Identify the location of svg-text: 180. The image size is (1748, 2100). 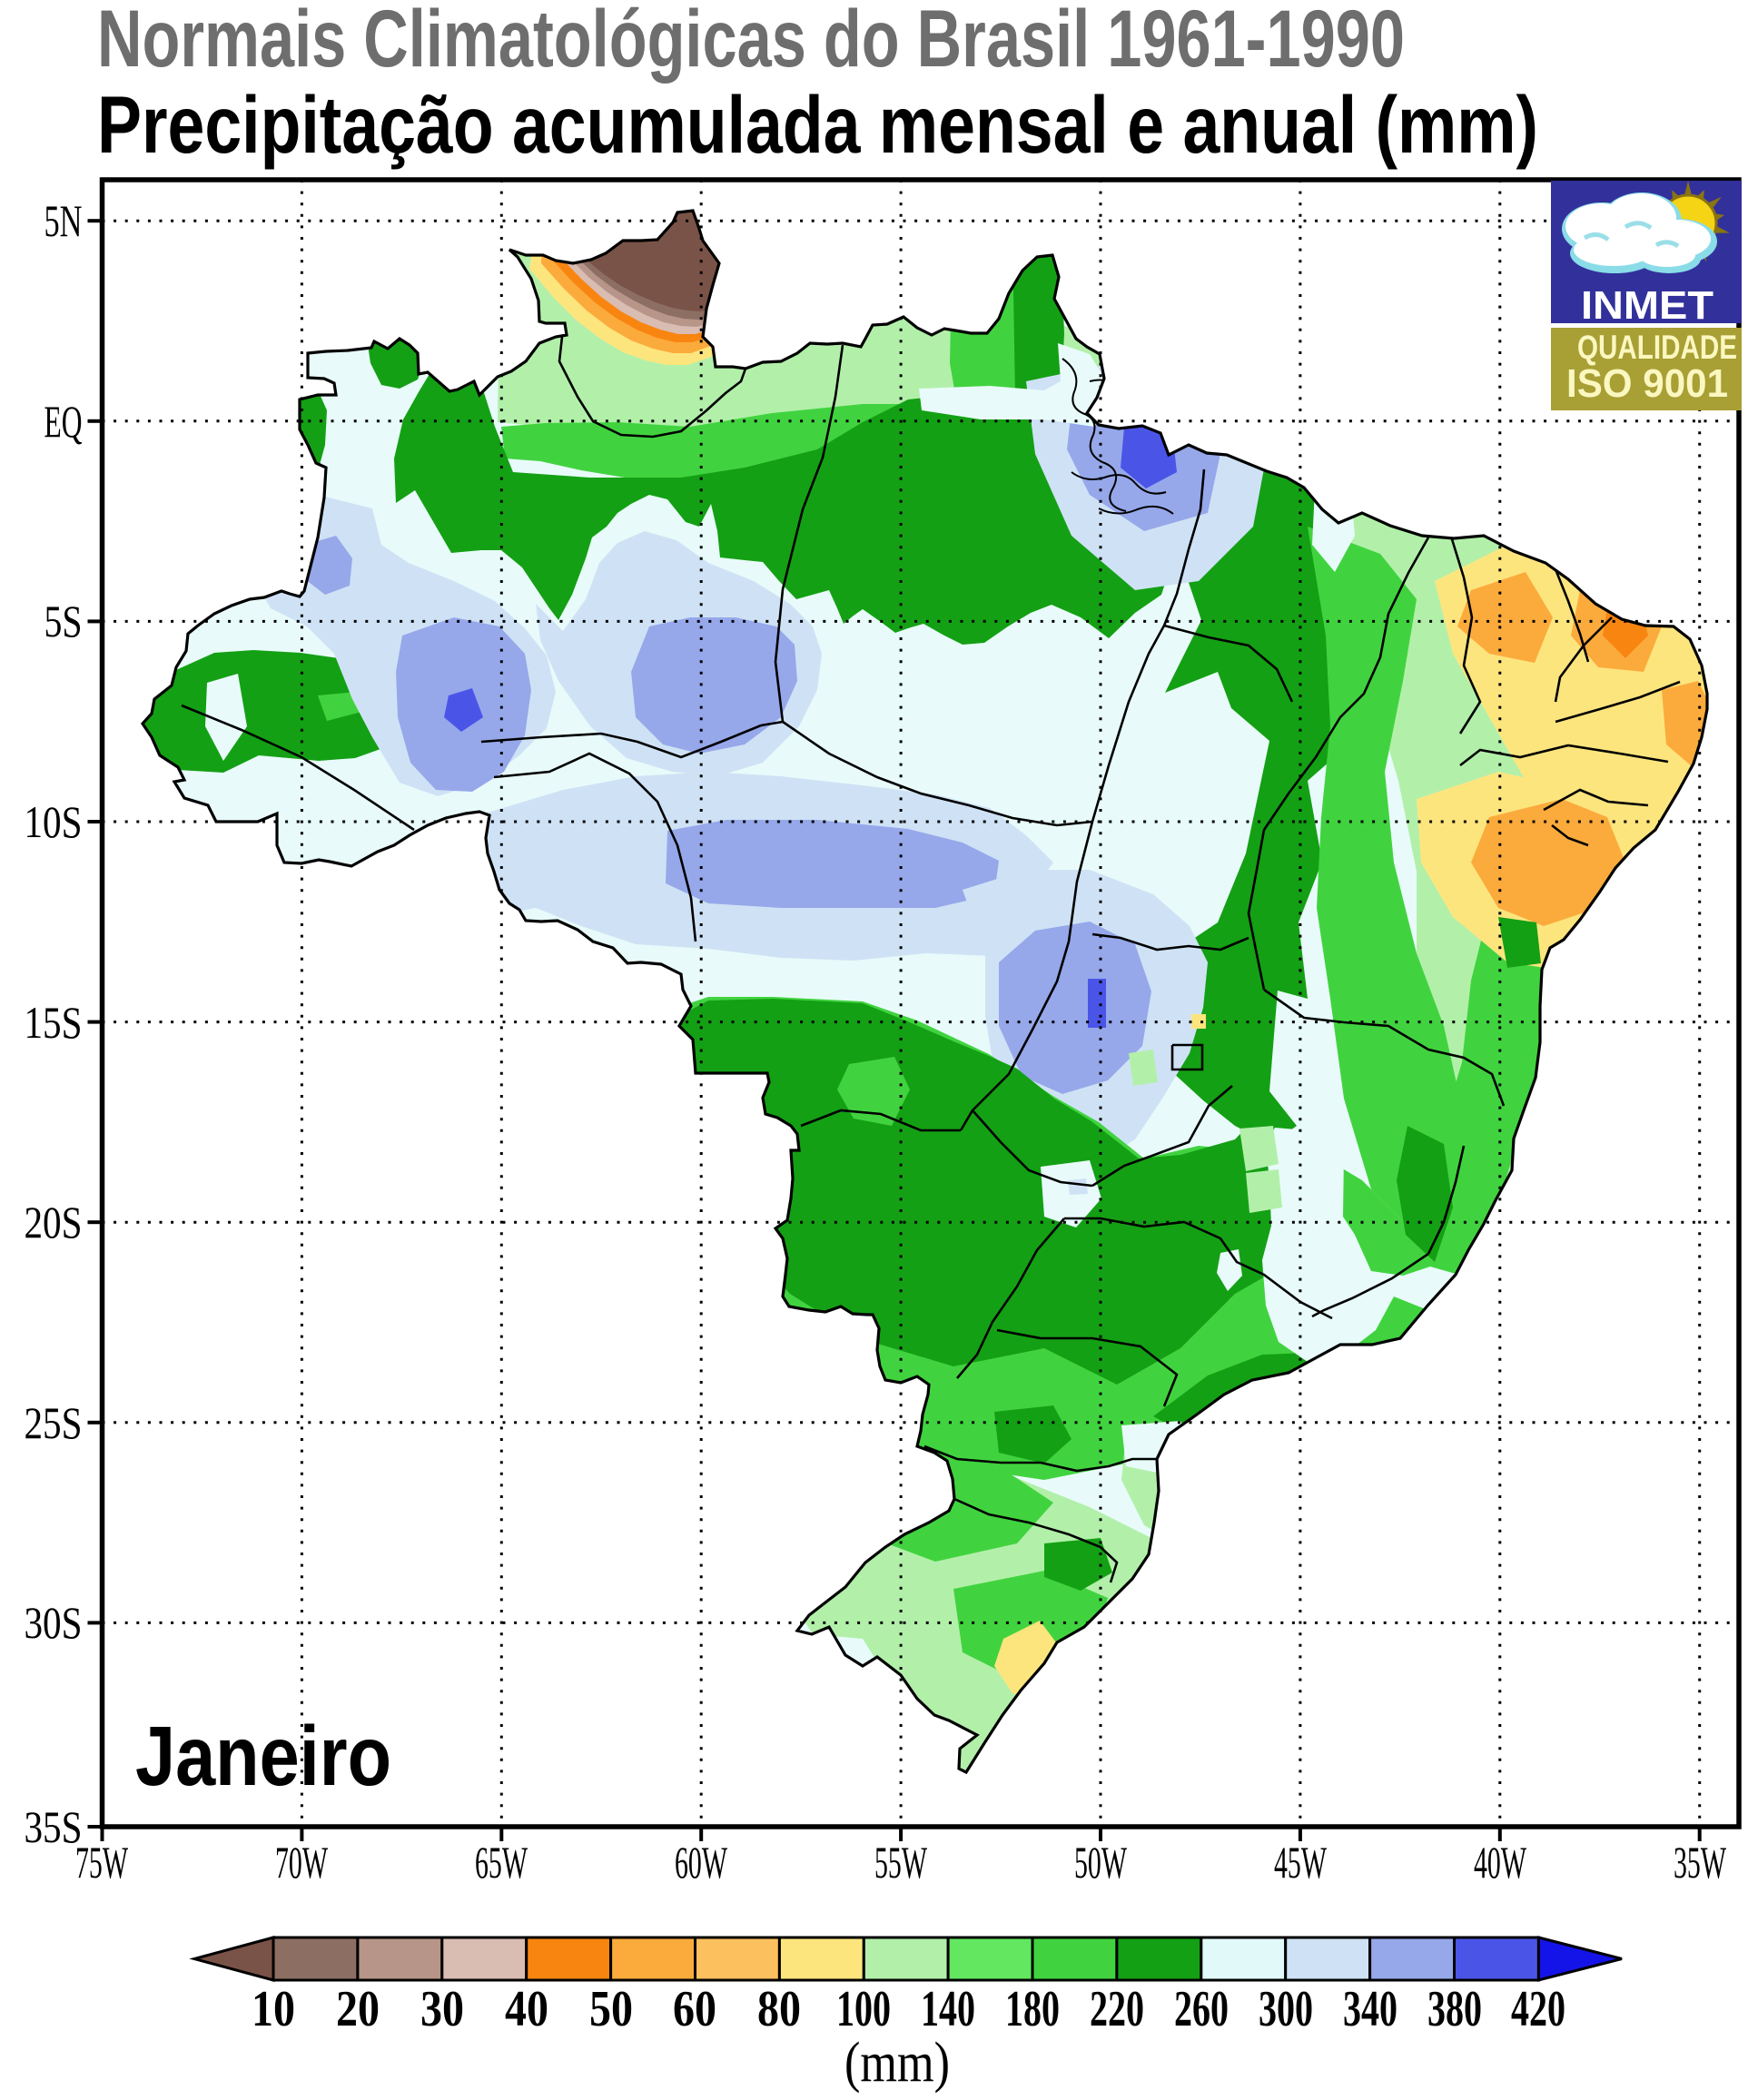
(1032, 2009).